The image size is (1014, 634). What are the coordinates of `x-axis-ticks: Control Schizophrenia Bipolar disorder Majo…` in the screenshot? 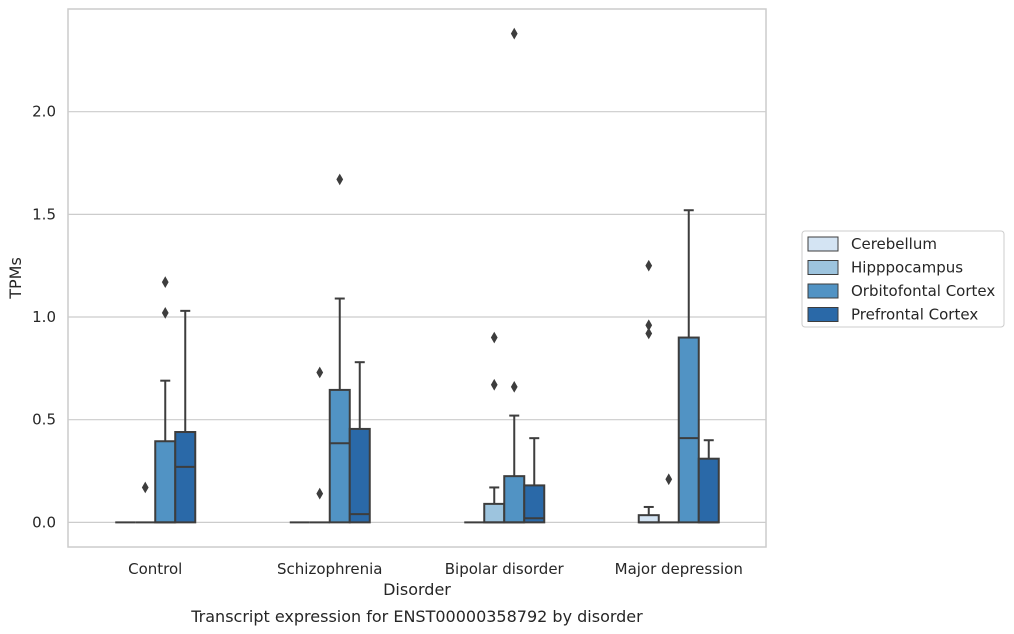 It's located at (435, 569).